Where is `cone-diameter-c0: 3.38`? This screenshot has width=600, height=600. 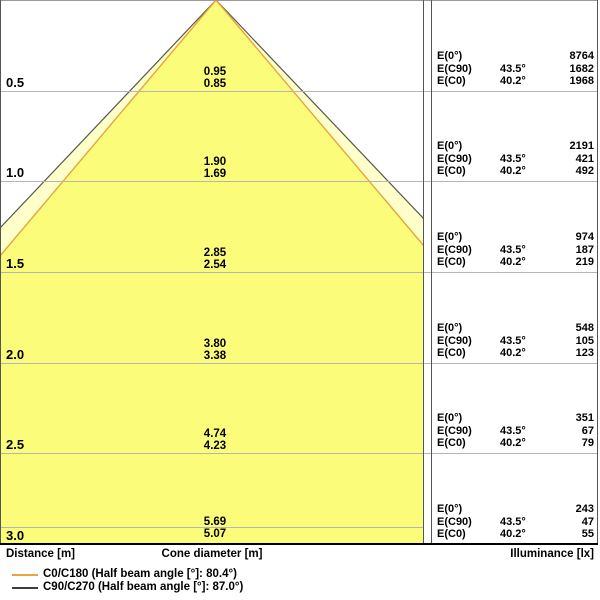
cone-diameter-c0: 3.38 is located at coordinates (215, 356).